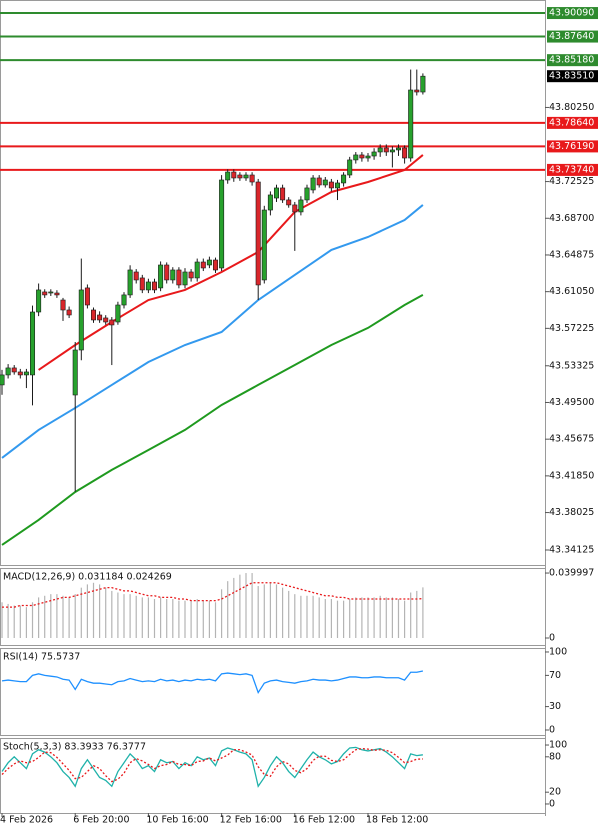  I want to click on x-tick-label: 4 Feb 2026, so click(26, 820).